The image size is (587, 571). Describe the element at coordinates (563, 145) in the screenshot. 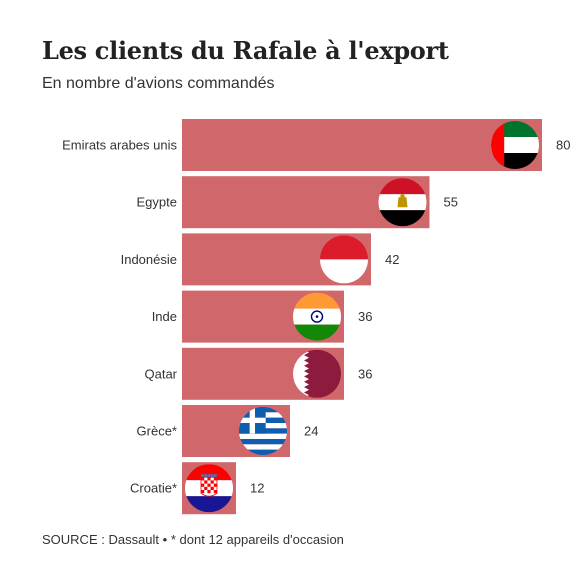

I see `value-label: 80` at that location.